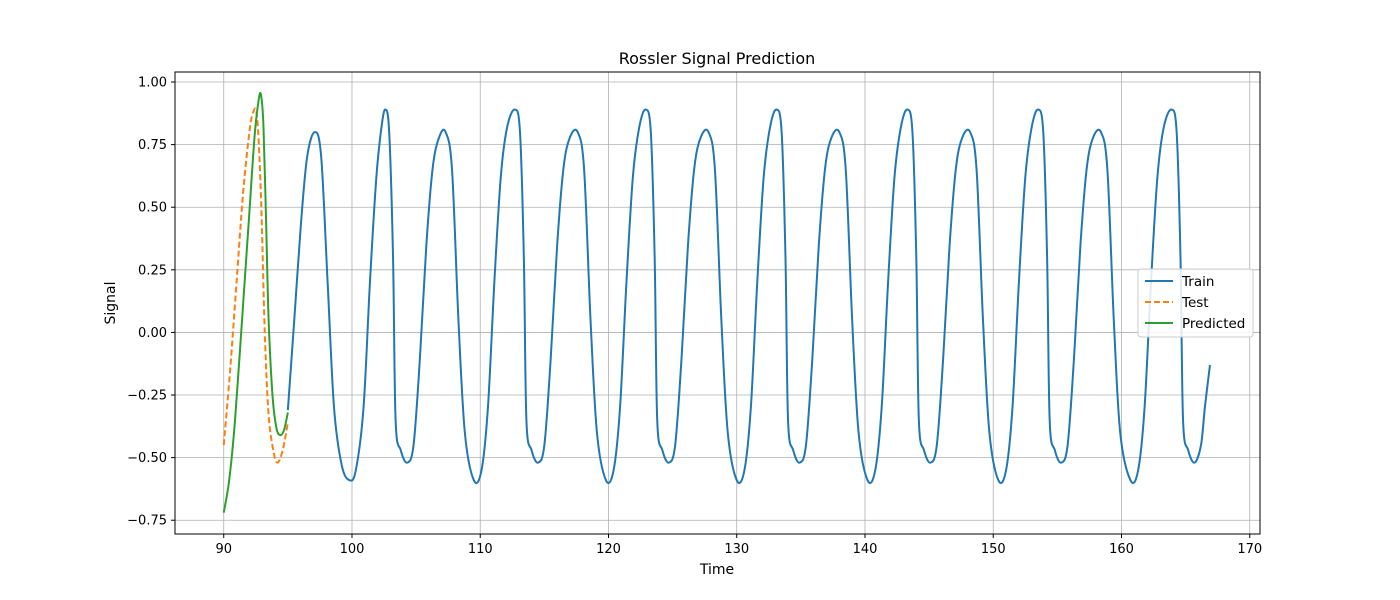  What do you see at coordinates (717, 58) in the screenshot?
I see `chart-title: Rossler Signal Prediction` at bounding box center [717, 58].